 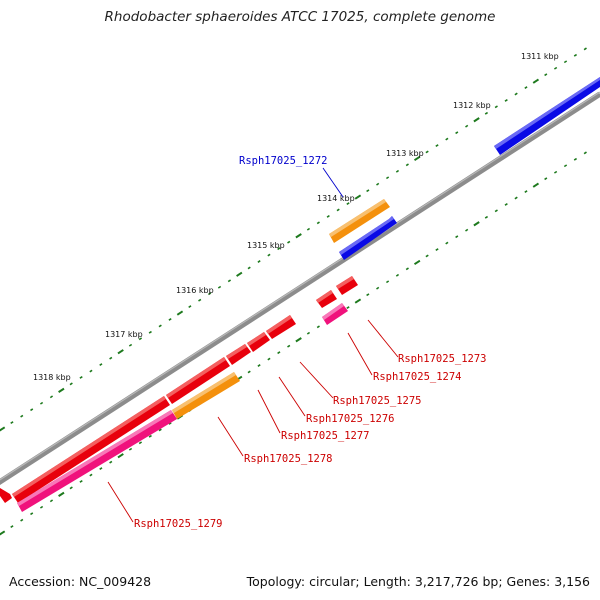 I want to click on gene-feature-1272-orange, so click(x=359, y=221).